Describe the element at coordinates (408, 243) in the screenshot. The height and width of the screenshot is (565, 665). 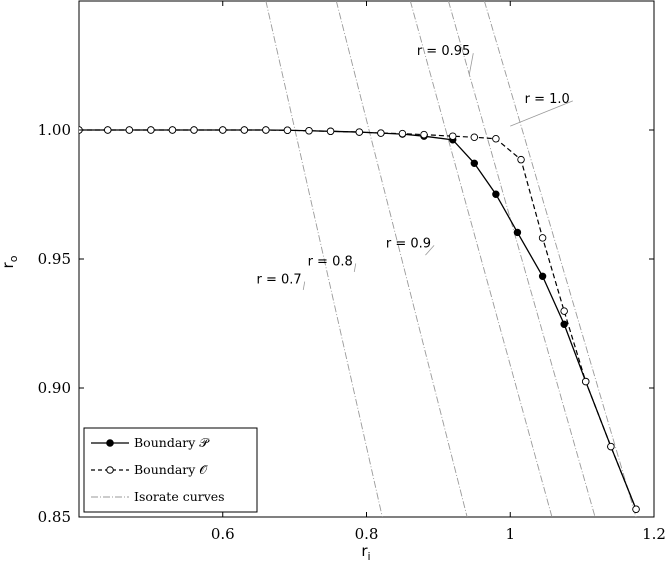
I see `isorate-label: r = 0.9` at that location.